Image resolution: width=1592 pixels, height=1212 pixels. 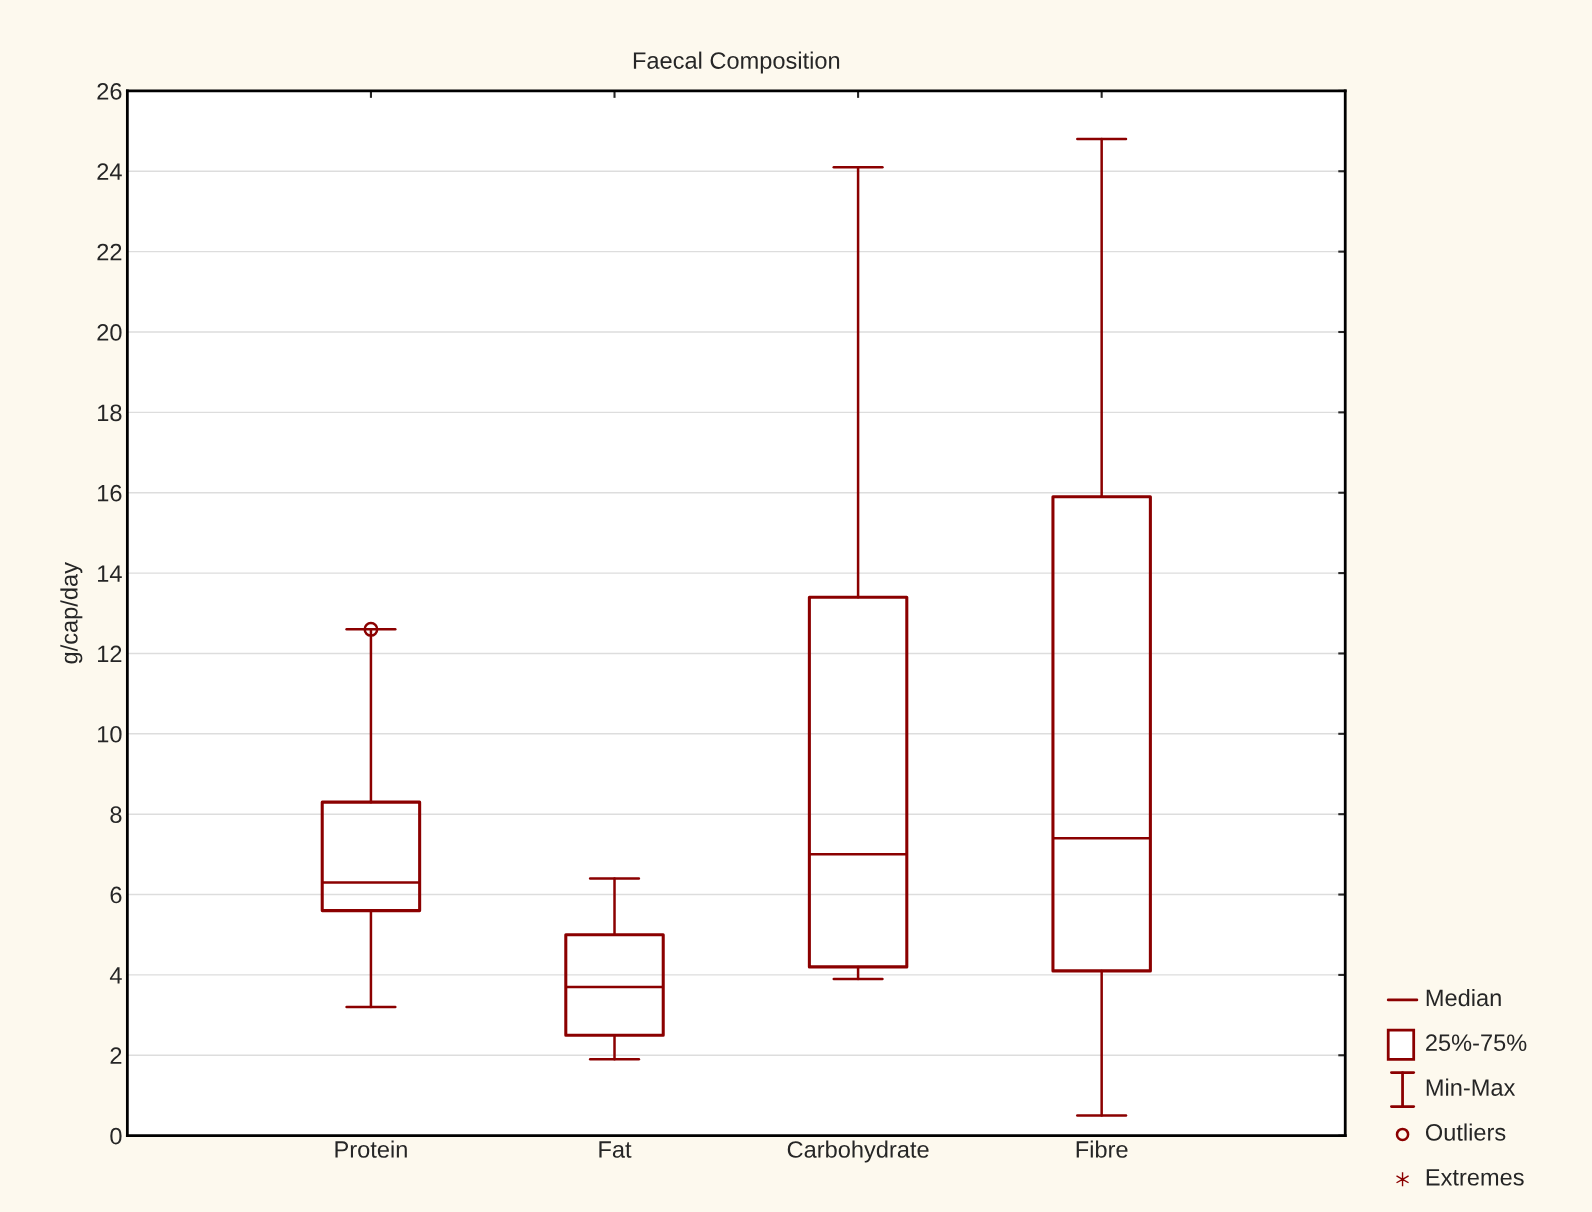 What do you see at coordinates (115, 975) in the screenshot?
I see `y-tick-label: 4` at bounding box center [115, 975].